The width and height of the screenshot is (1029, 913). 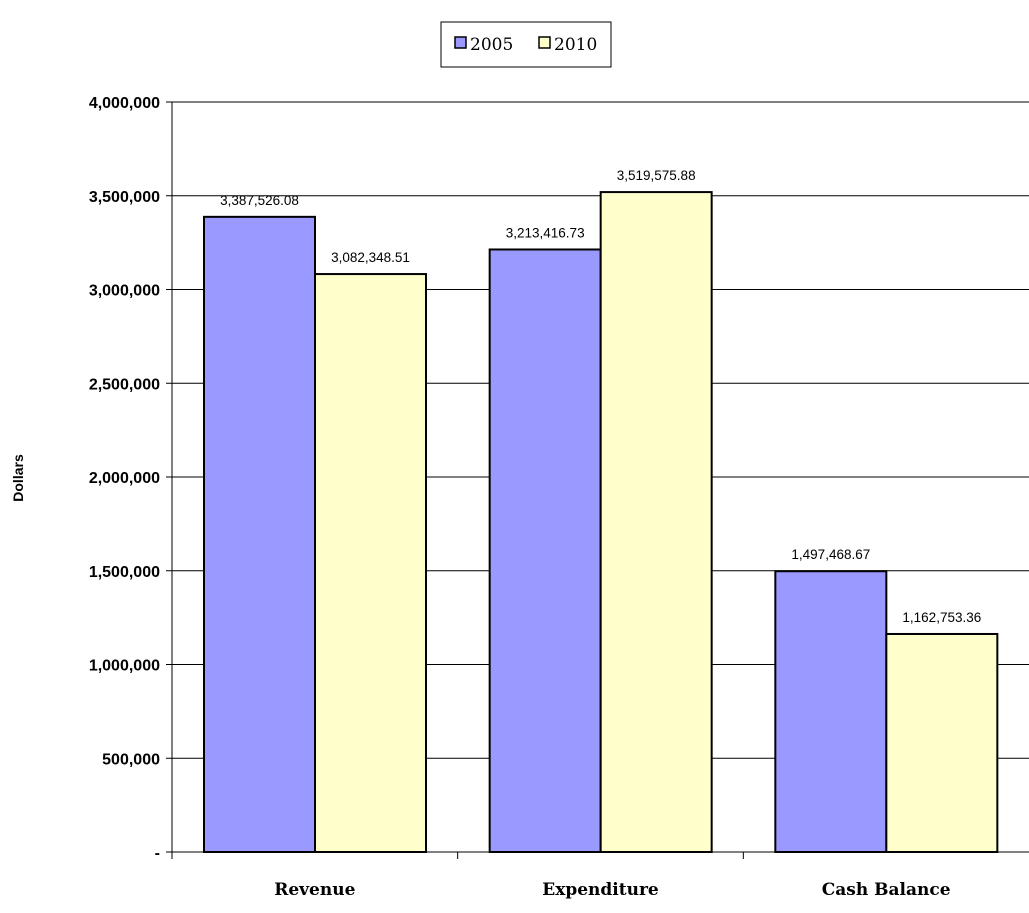 I want to click on data-label: 3,519,575.88, so click(x=656, y=175).